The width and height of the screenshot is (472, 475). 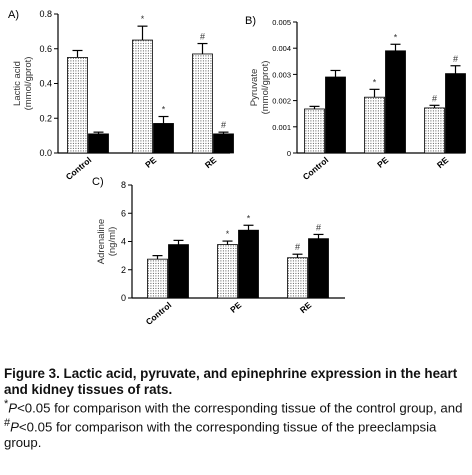 What do you see at coordinates (250, 21) in the screenshot?
I see `panel-label: B)` at bounding box center [250, 21].